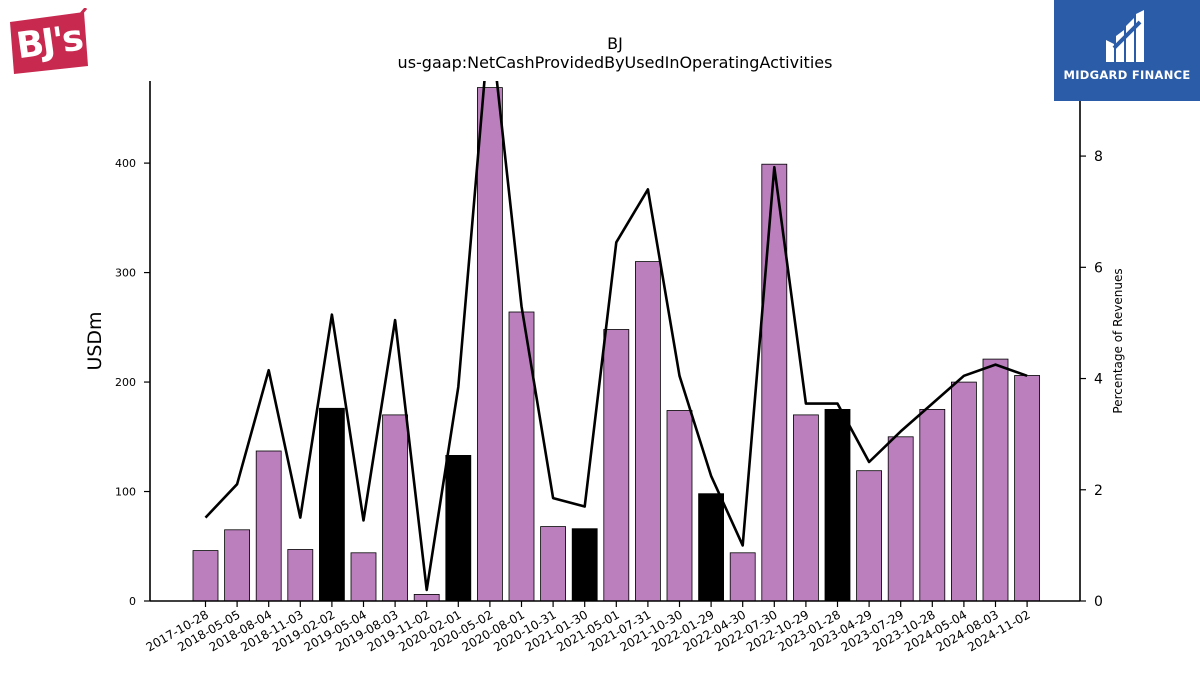 Image resolution: width=1200 pixels, height=675 pixels. I want to click on y-tick-label: 100, so click(125, 492).